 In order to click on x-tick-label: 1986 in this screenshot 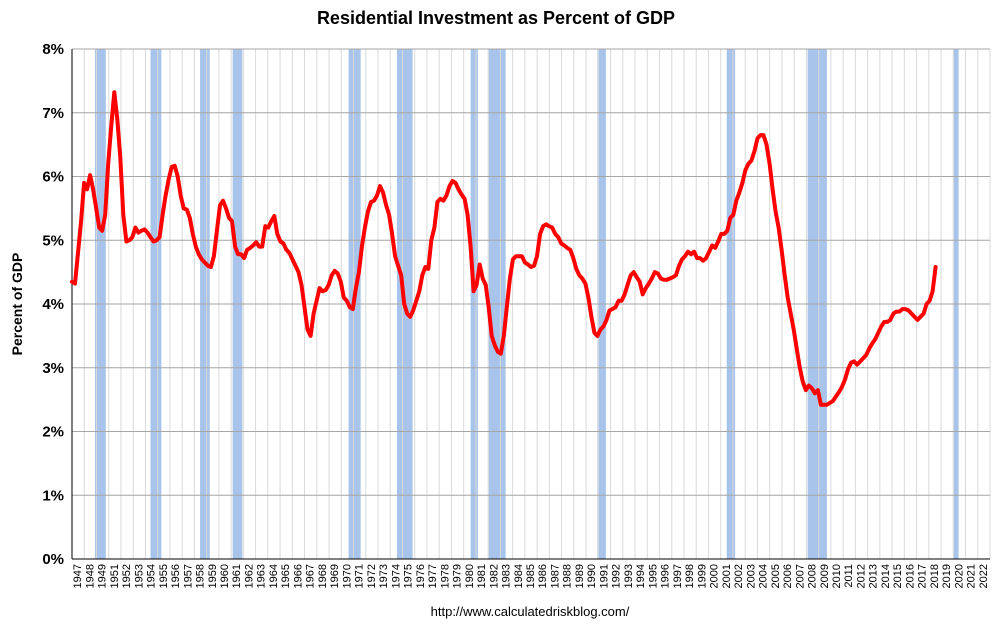, I will do `click(543, 576)`.